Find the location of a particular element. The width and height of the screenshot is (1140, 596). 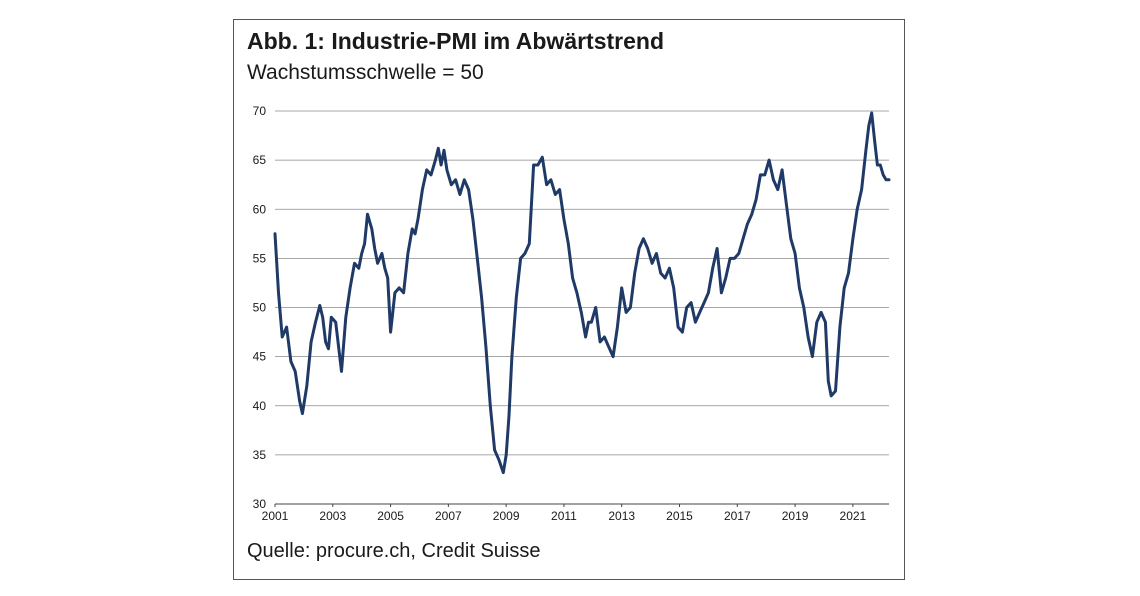

x-tick-label-2003: 2003 is located at coordinates (332, 516).